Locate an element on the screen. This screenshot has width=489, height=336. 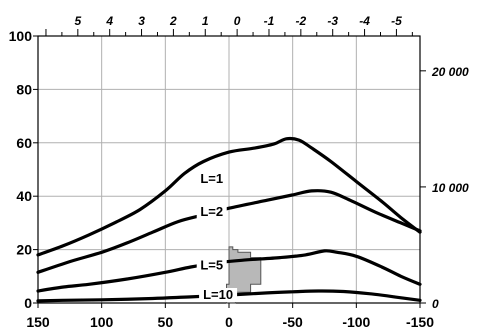
top-tick-label: -2 is located at coordinates (301, 21).